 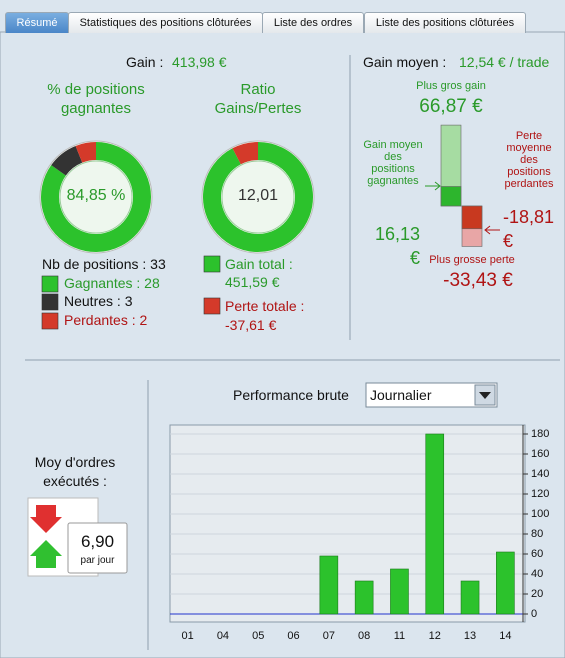 I want to click on legend-label: Neutres : 3, so click(x=98, y=301).